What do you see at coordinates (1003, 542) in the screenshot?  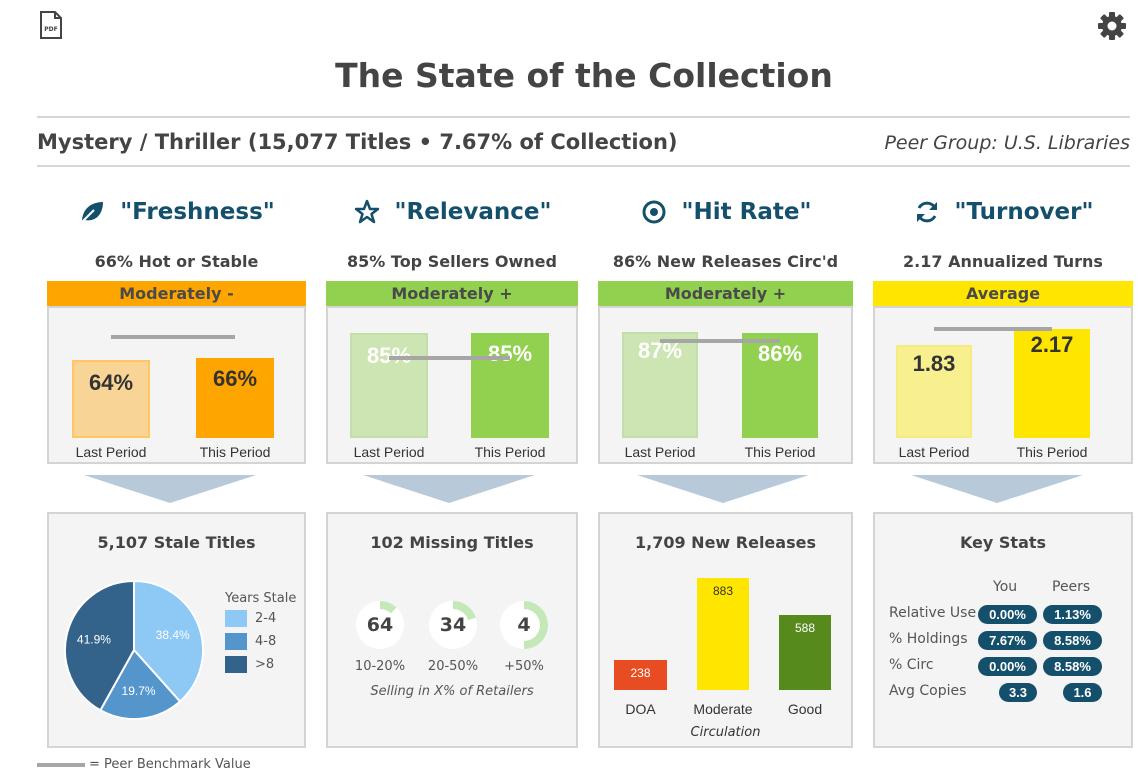 I see `card-title: Key Stats` at bounding box center [1003, 542].